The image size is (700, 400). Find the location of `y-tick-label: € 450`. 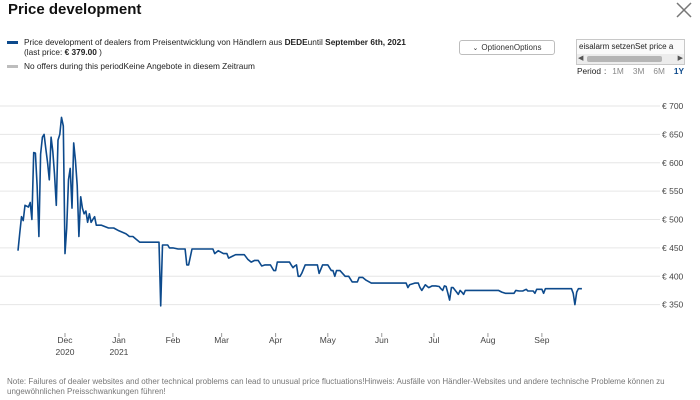

y-tick-label: € 450 is located at coordinates (673, 248).